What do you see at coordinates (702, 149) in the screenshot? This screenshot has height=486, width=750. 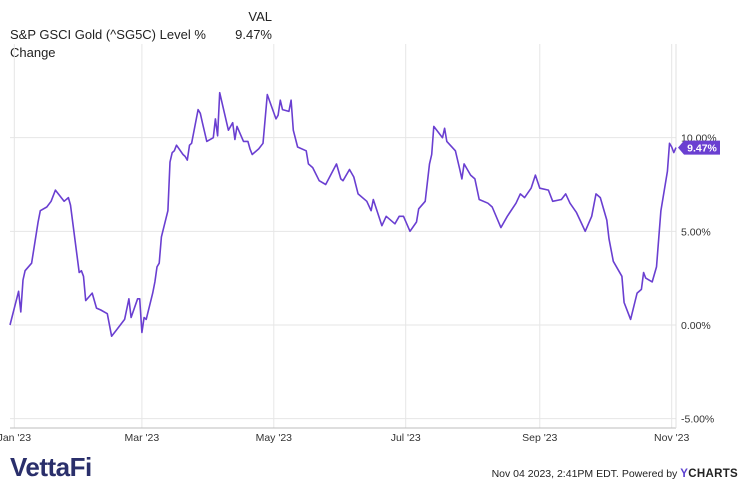 I see `end-value-badge-label: 9.47%` at bounding box center [702, 149].